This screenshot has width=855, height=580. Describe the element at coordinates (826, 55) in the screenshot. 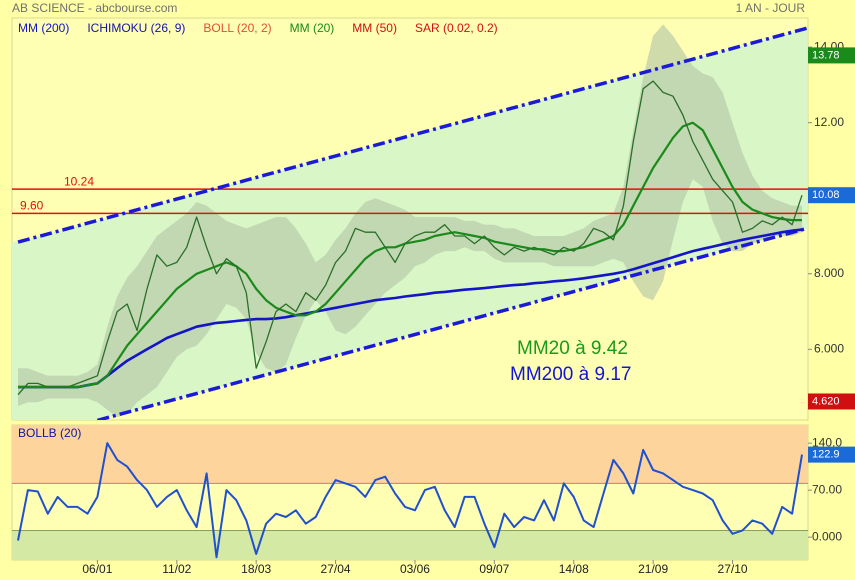

I see `value-box-label: 13.78` at that location.